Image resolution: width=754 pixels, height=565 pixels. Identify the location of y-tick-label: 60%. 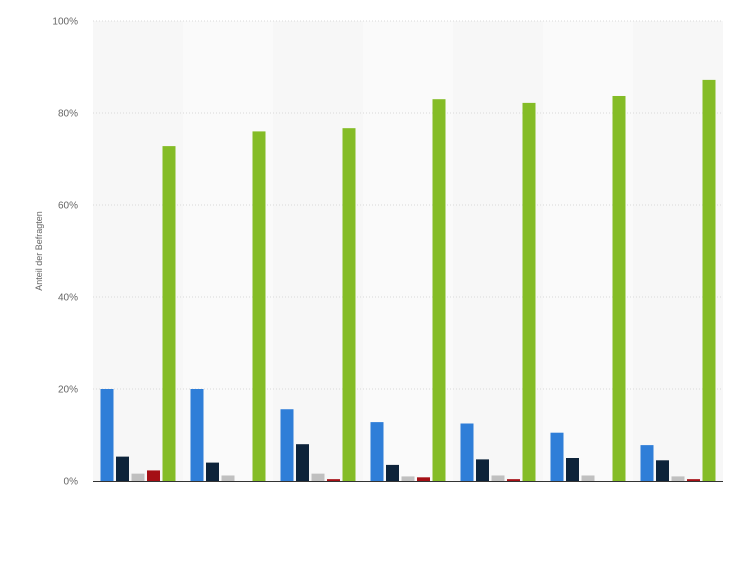
(68, 206).